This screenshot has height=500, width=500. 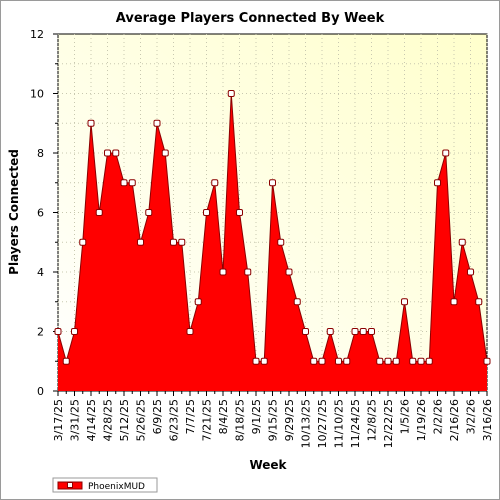 I want to click on x-tick-label: 9/29/25, so click(x=289, y=420).